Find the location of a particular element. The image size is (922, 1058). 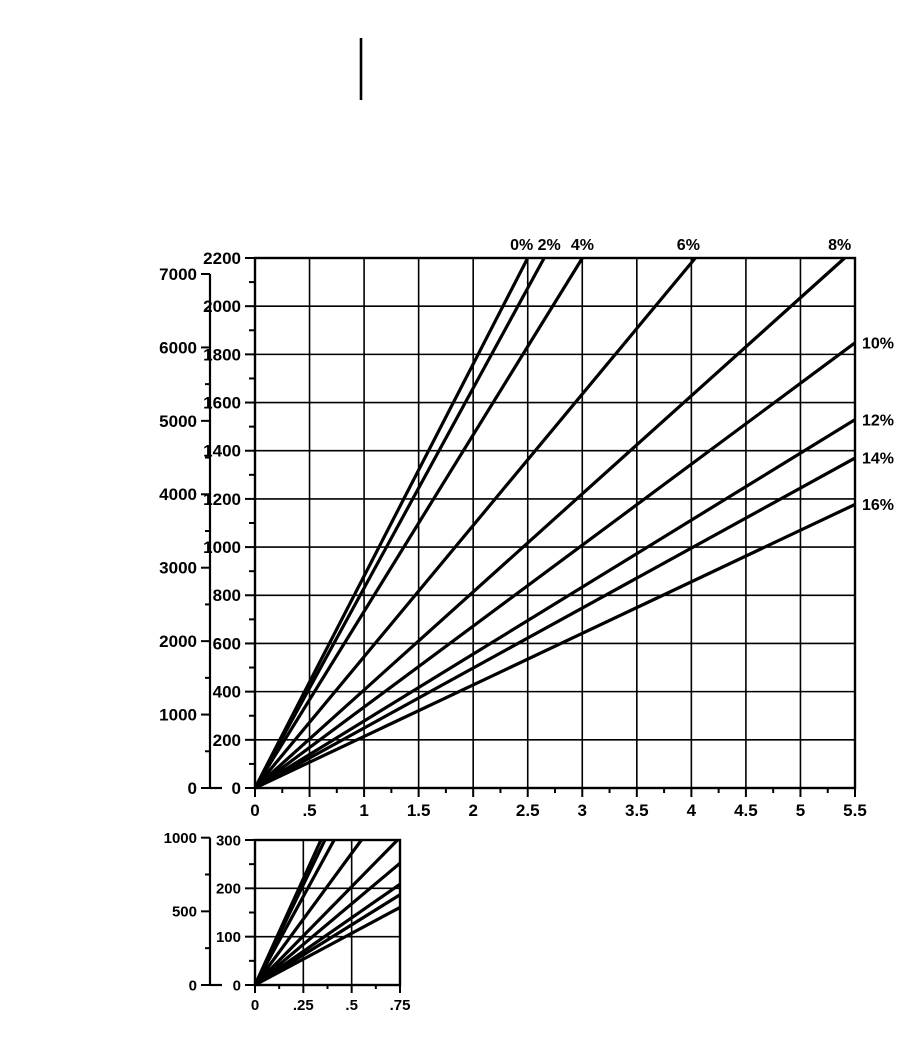

x-axis: 0 .25 .5 .75 is located at coordinates (331, 999).